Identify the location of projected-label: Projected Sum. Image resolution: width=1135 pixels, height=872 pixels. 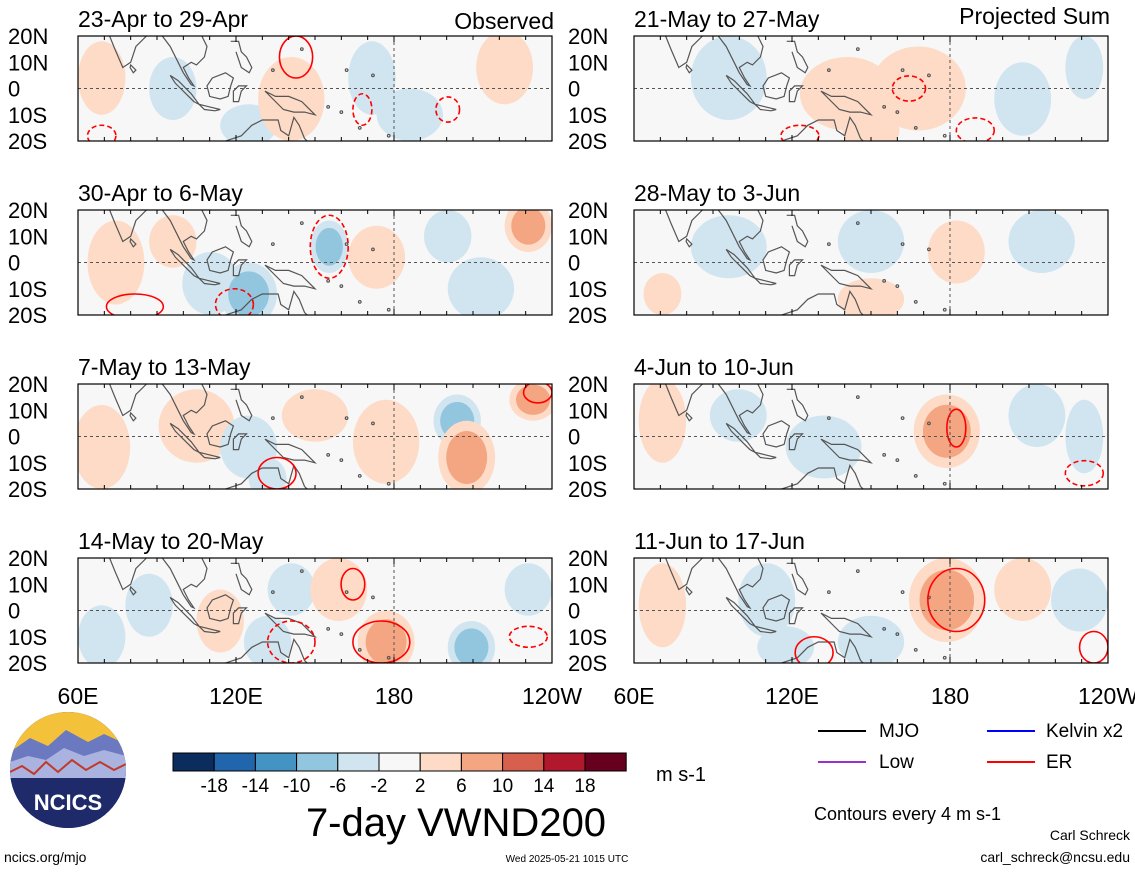
(1034, 16).